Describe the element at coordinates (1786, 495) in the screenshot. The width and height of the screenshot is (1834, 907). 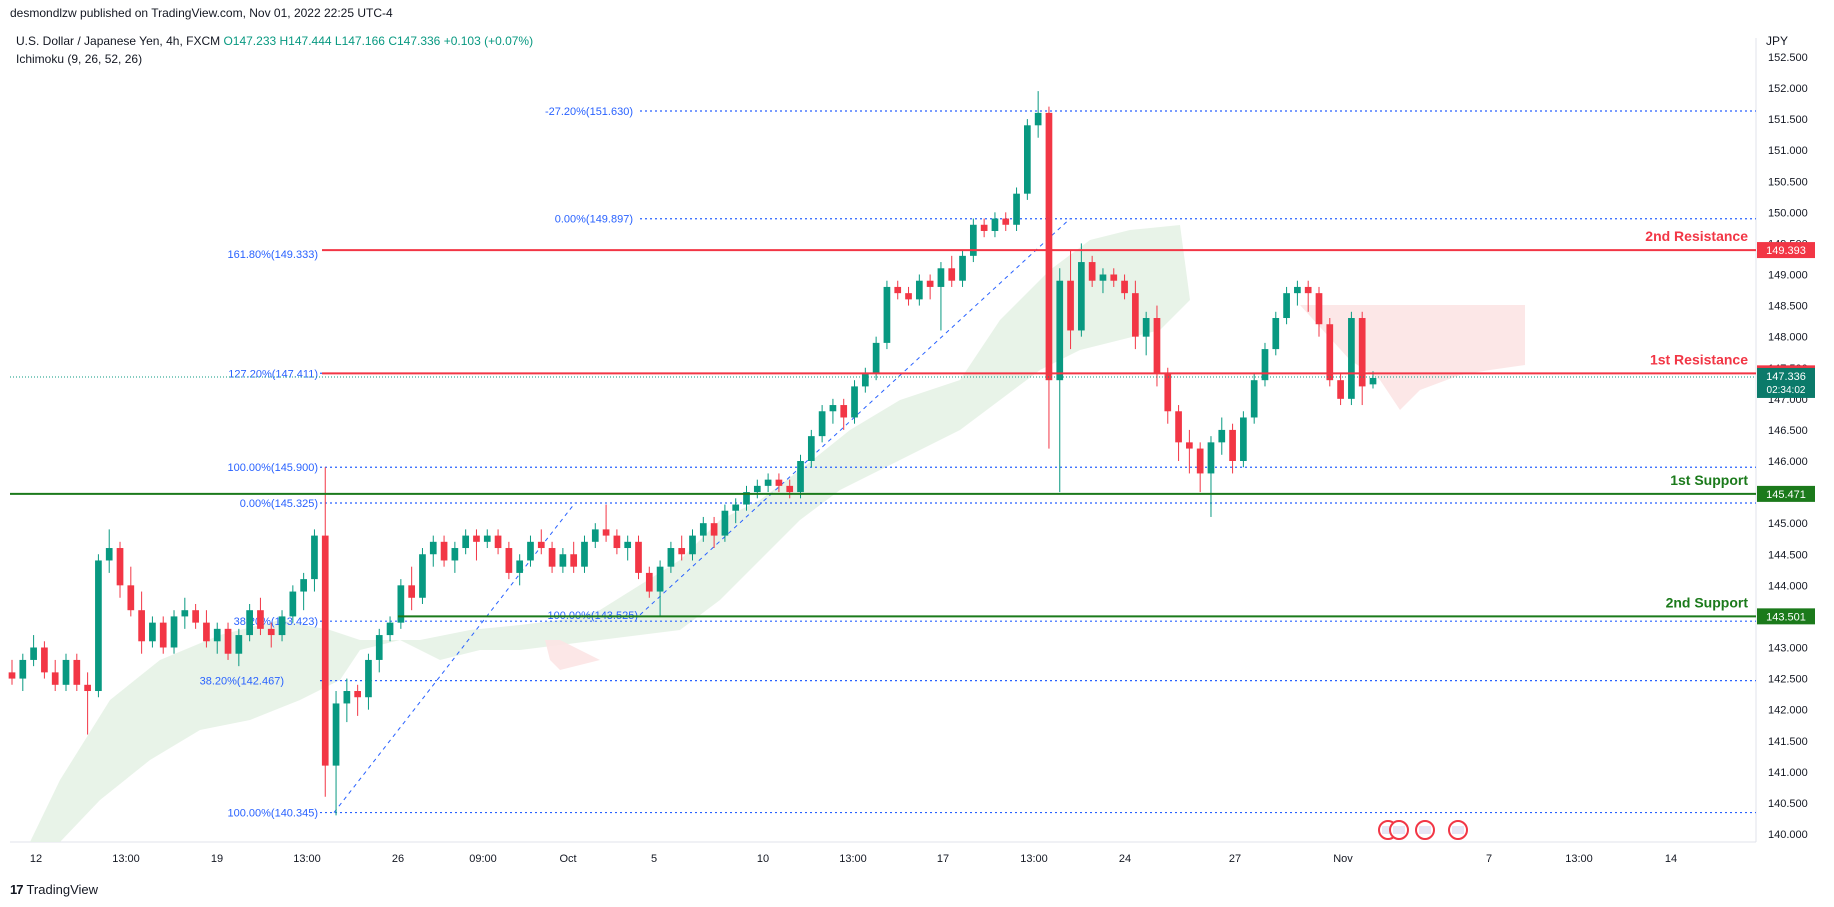
I see `support-price-text: 145.471` at that location.